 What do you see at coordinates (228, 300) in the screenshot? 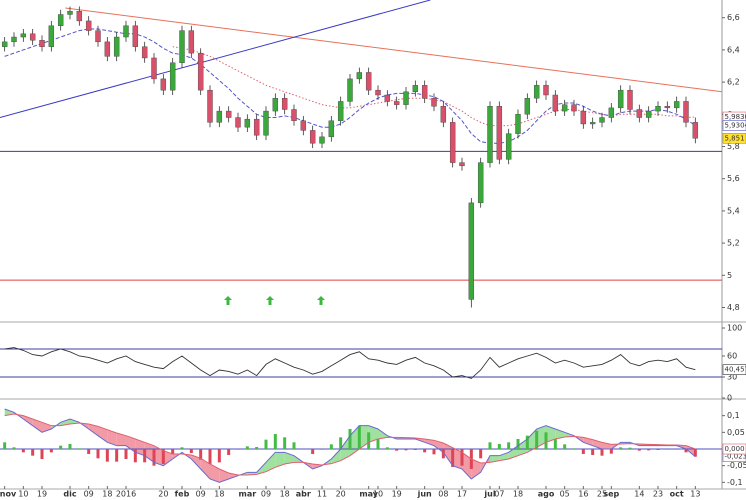
I see `buy-arrow` at bounding box center [228, 300].